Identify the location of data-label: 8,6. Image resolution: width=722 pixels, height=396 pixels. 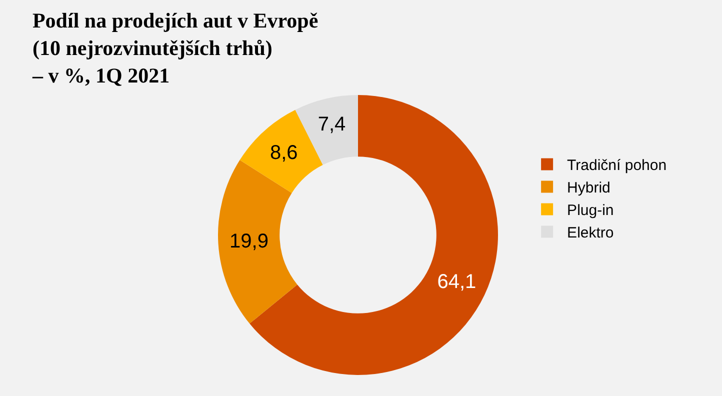
(284, 153).